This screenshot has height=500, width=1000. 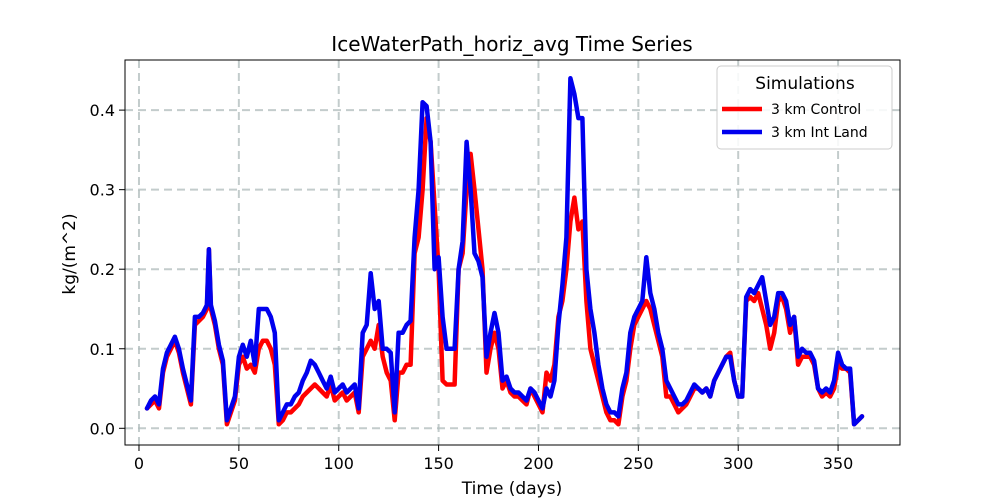 What do you see at coordinates (638, 463) in the screenshot?
I see `x-tick-label: 250` at bounding box center [638, 463].